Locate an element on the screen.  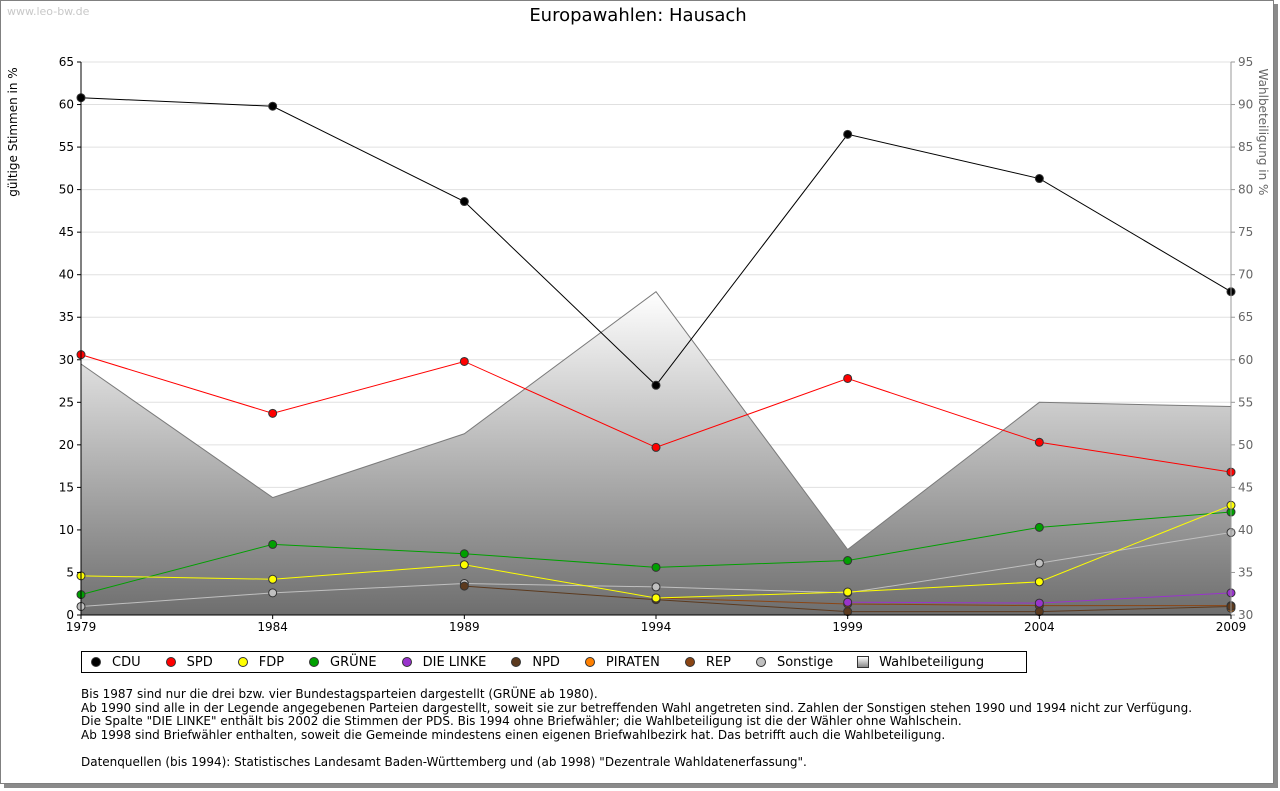
y-tick-label: 30 is located at coordinates (66, 360).